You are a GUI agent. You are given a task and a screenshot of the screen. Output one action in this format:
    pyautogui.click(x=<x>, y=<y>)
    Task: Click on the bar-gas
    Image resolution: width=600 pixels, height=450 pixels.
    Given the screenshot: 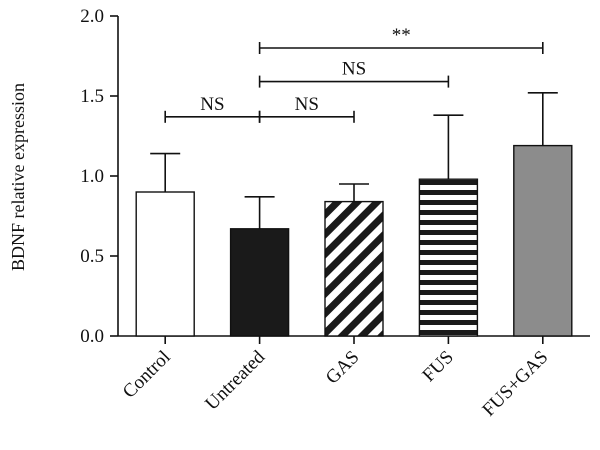 What is the action you would take?
    pyautogui.click(x=354, y=268)
    